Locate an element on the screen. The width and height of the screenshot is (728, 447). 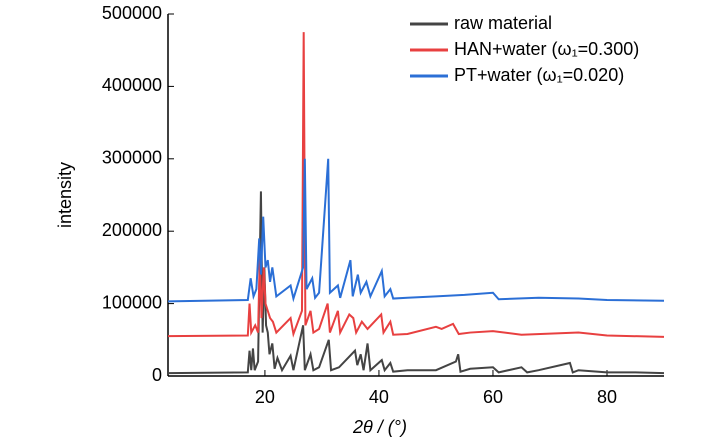
y-tick-label: 0 is located at coordinates (157, 375).